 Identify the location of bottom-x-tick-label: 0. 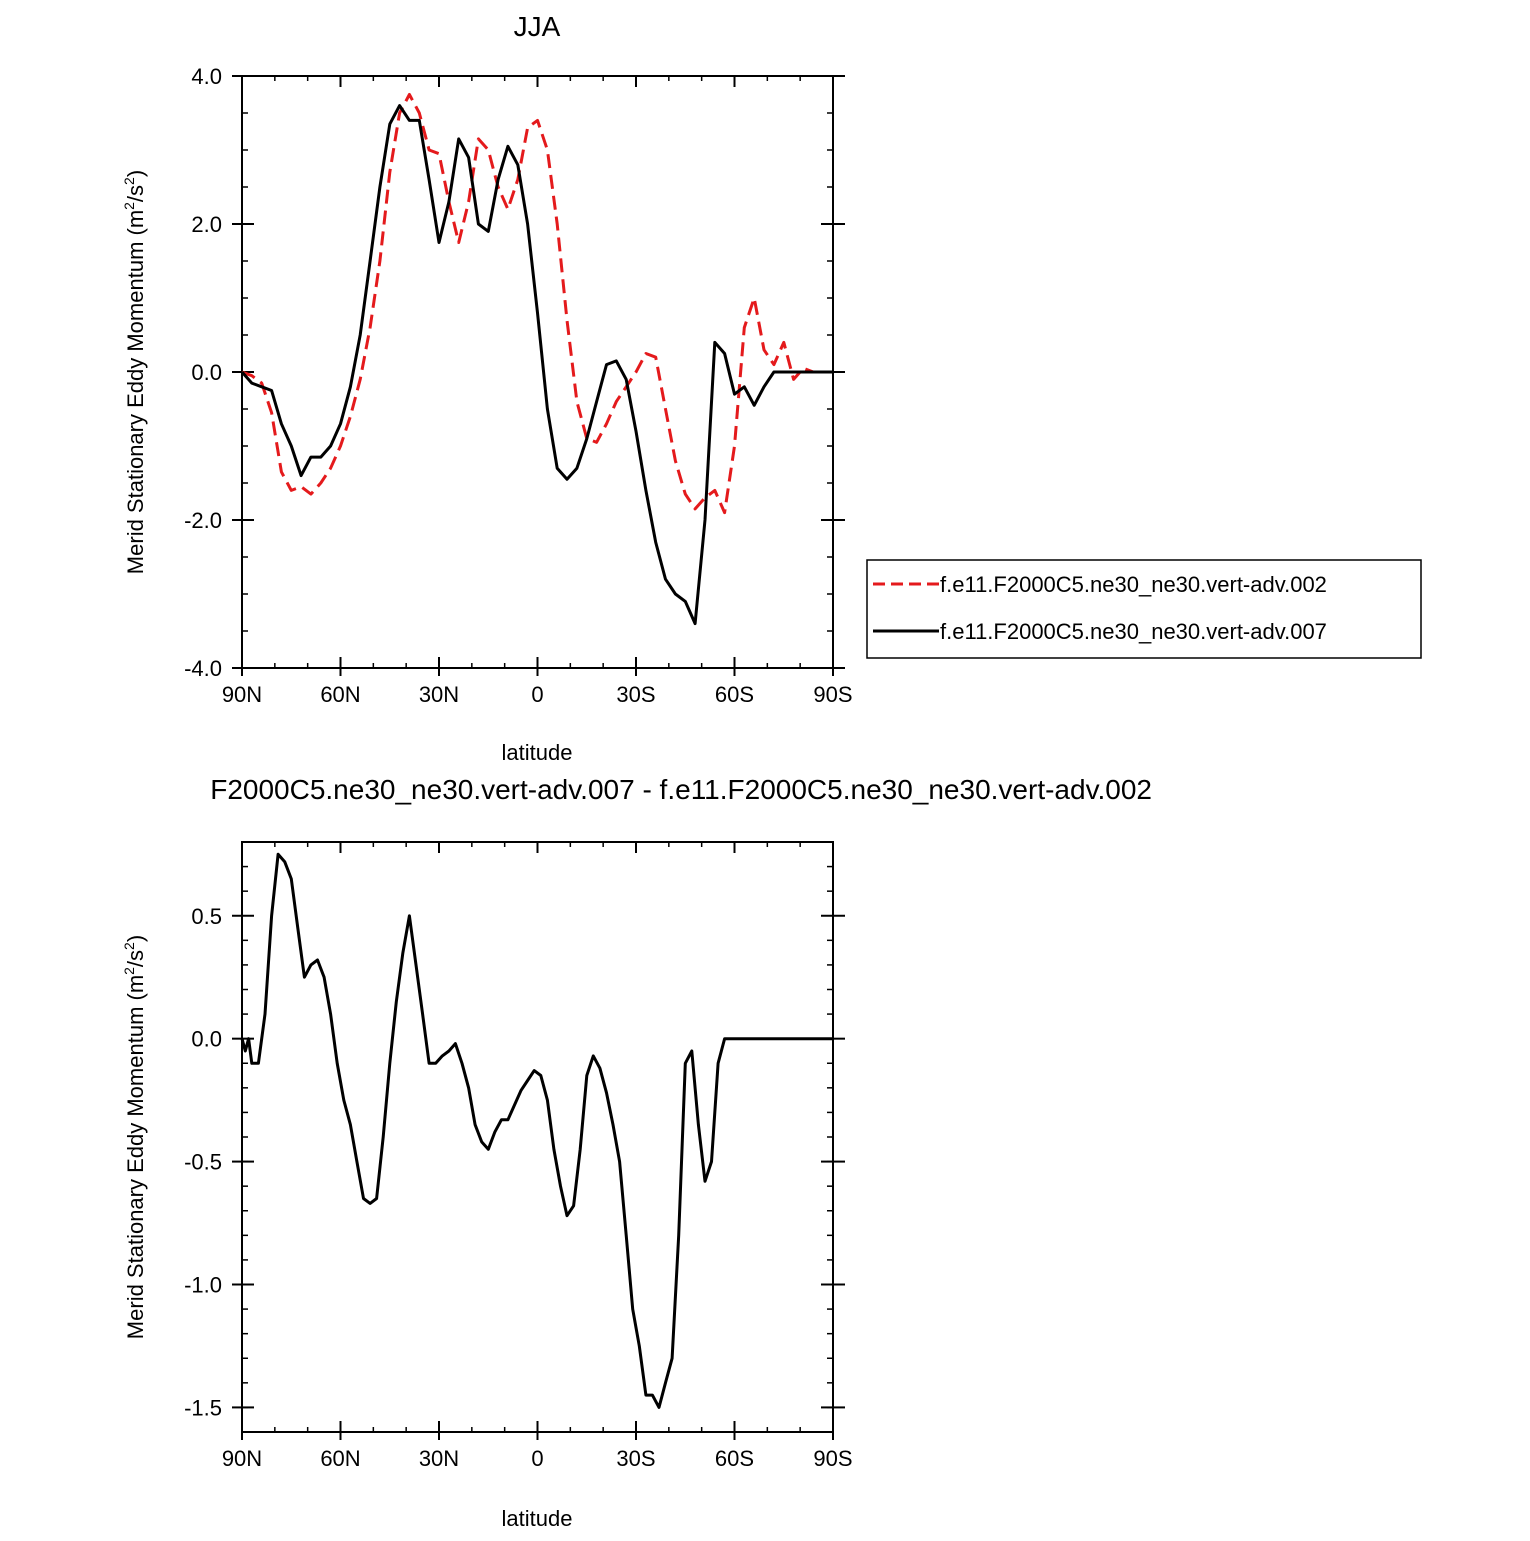
(537, 1458).